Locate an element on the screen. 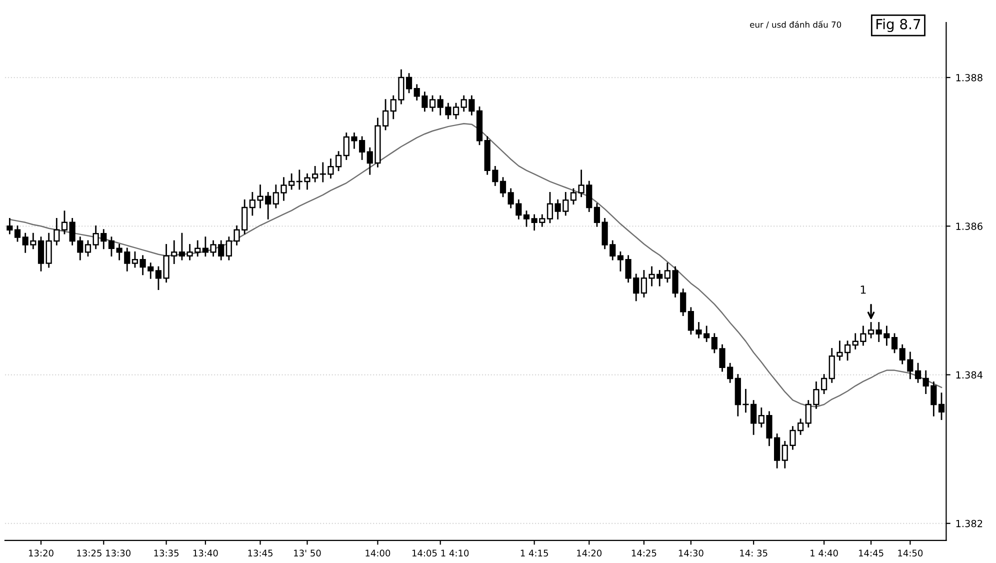  x-tick-label: 13:35 is located at coordinates (166, 553).